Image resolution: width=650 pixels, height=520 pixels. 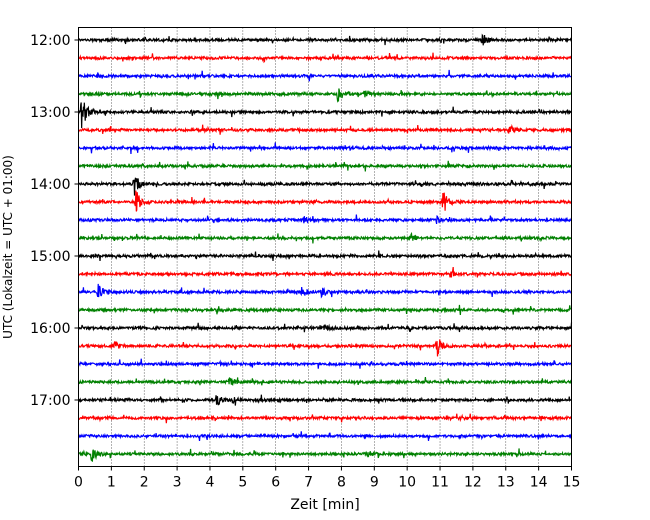 I want to click on y-tick-label: 15:00, so click(x=50, y=257).